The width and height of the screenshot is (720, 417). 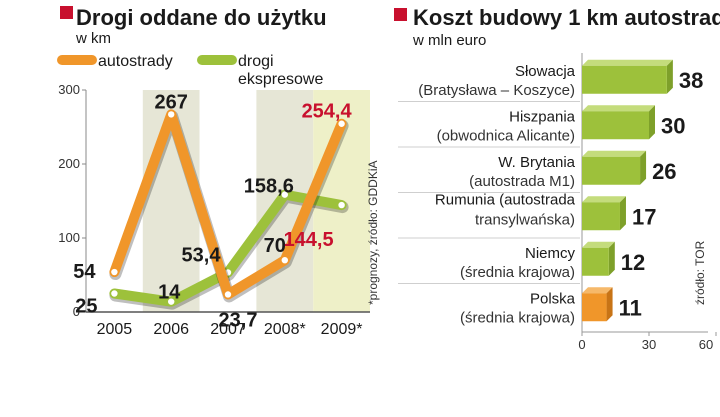 I want to click on left-title-marker, so click(x=66, y=12).